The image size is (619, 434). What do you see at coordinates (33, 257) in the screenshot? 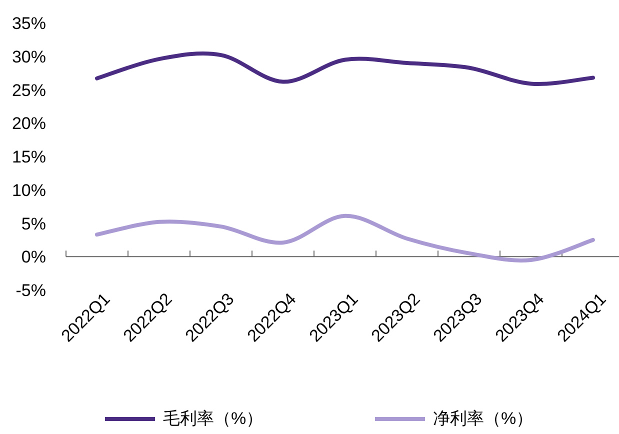
I see `y-tick-label: 0%` at bounding box center [33, 257].